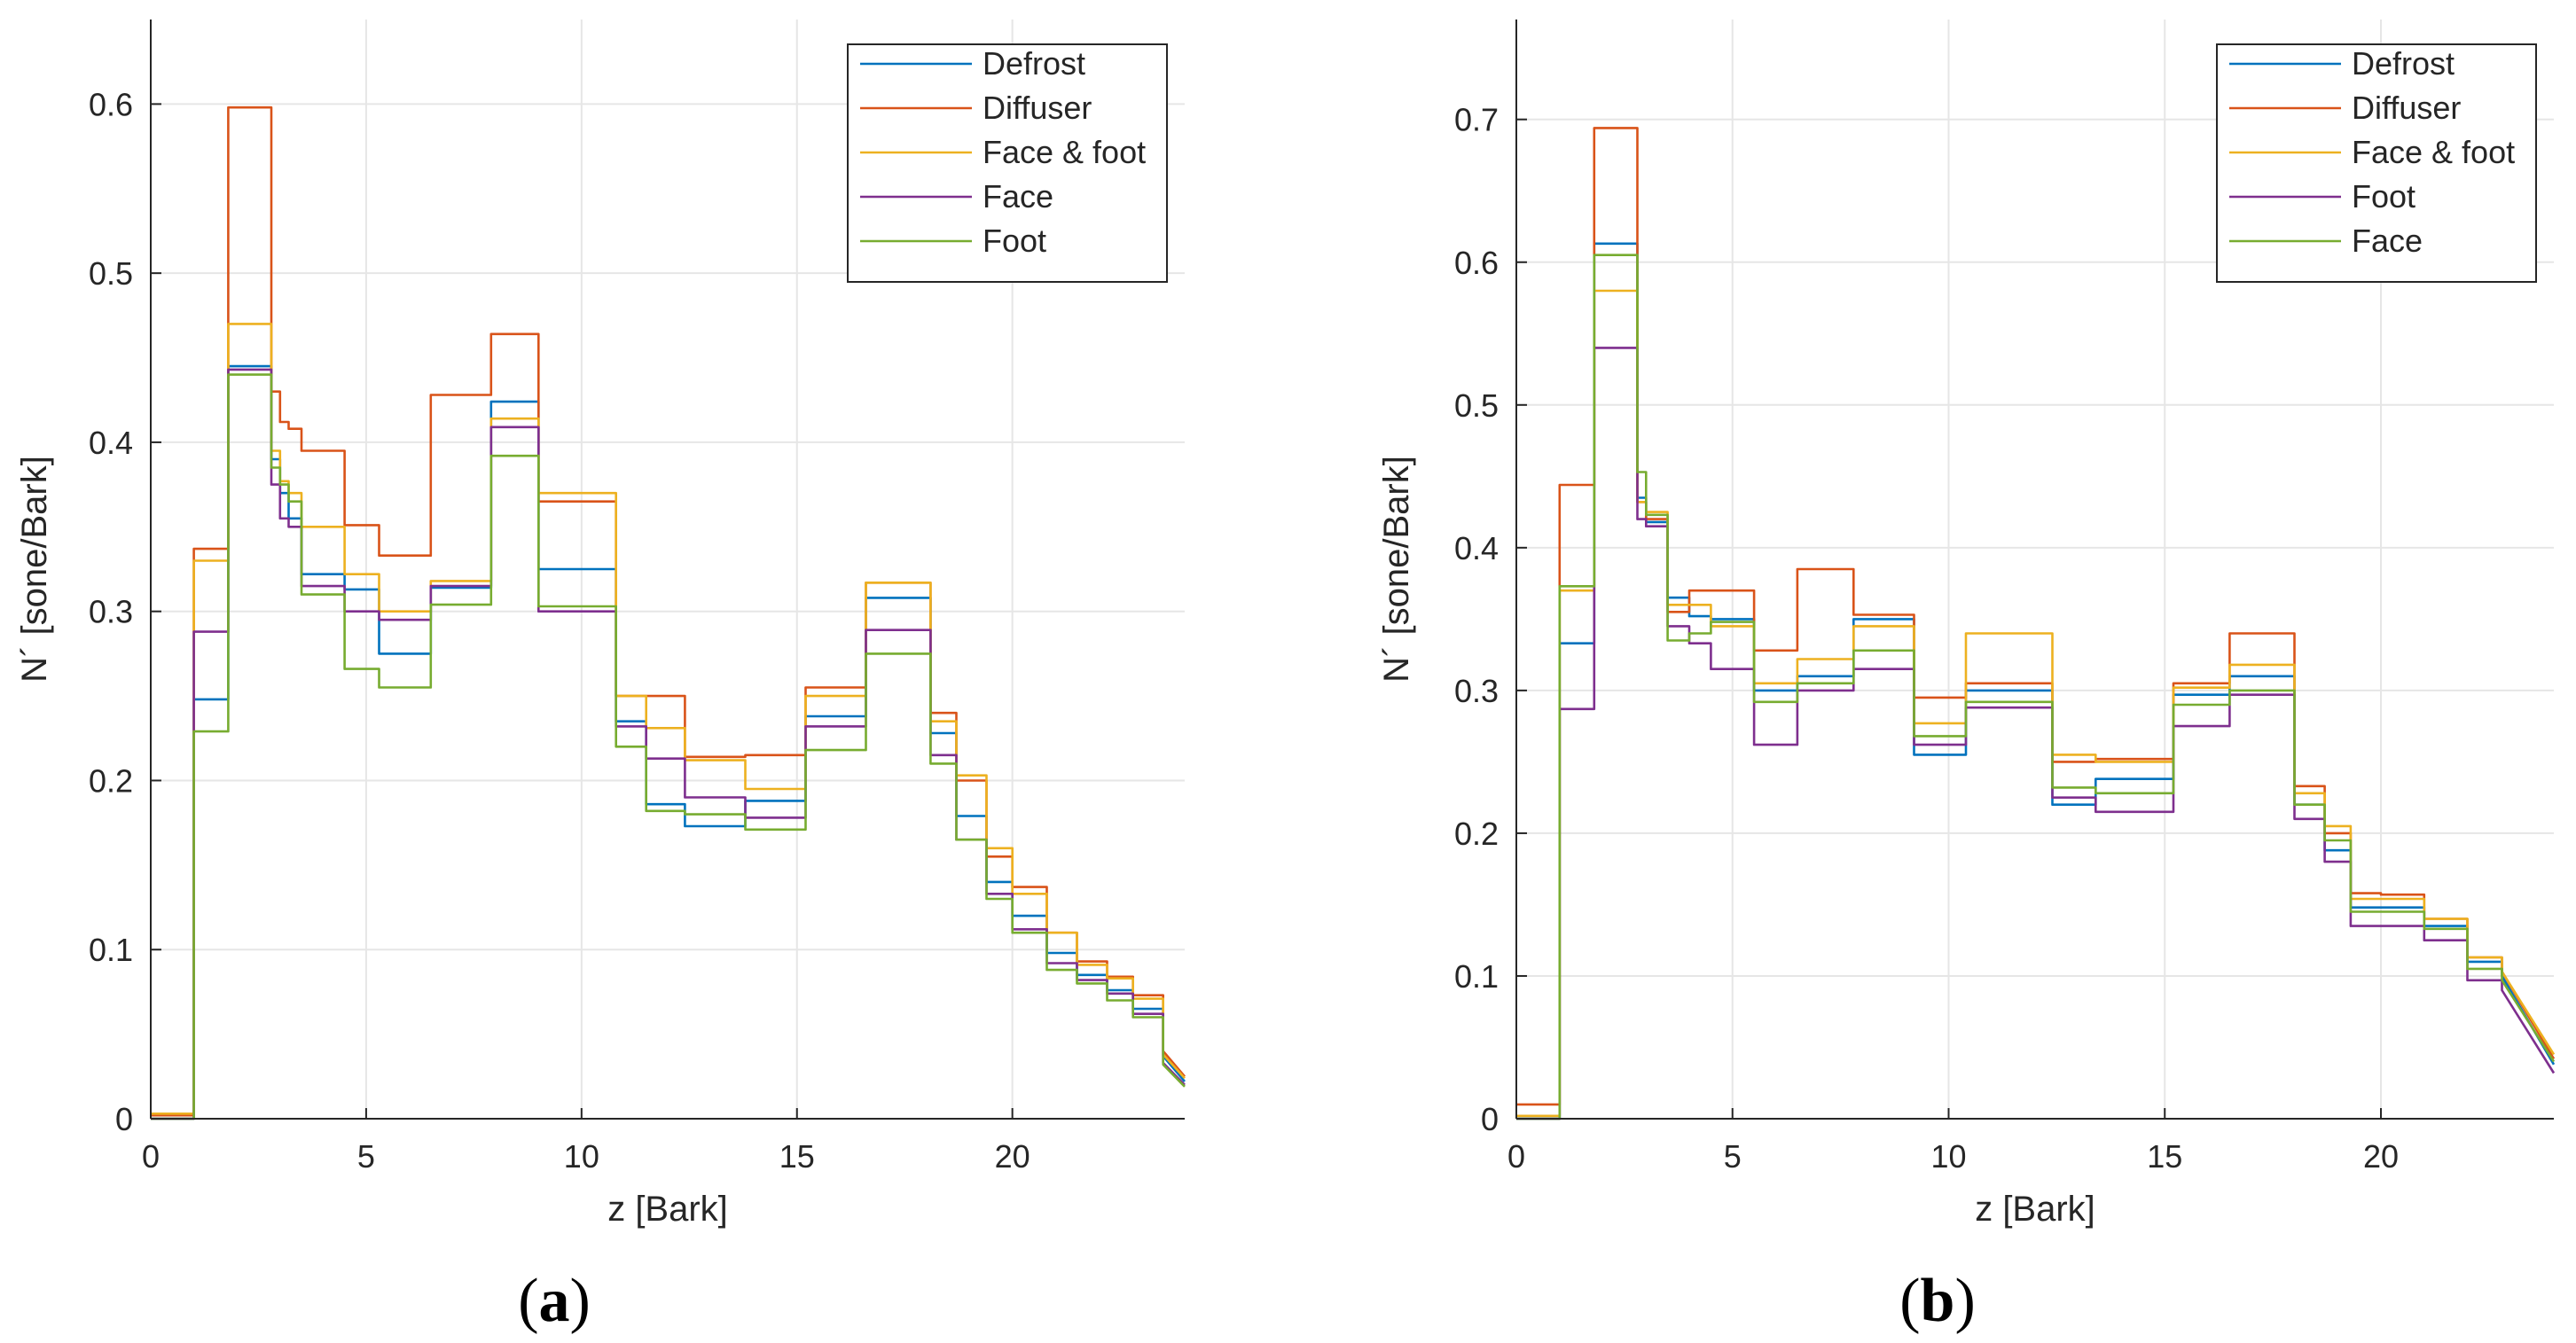  I want to click on panel-caption: (b), so click(1937, 1301).